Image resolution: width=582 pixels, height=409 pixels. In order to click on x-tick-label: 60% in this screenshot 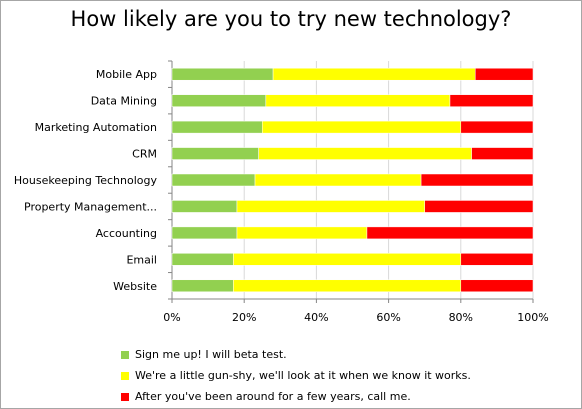, I will do `click(388, 317)`.